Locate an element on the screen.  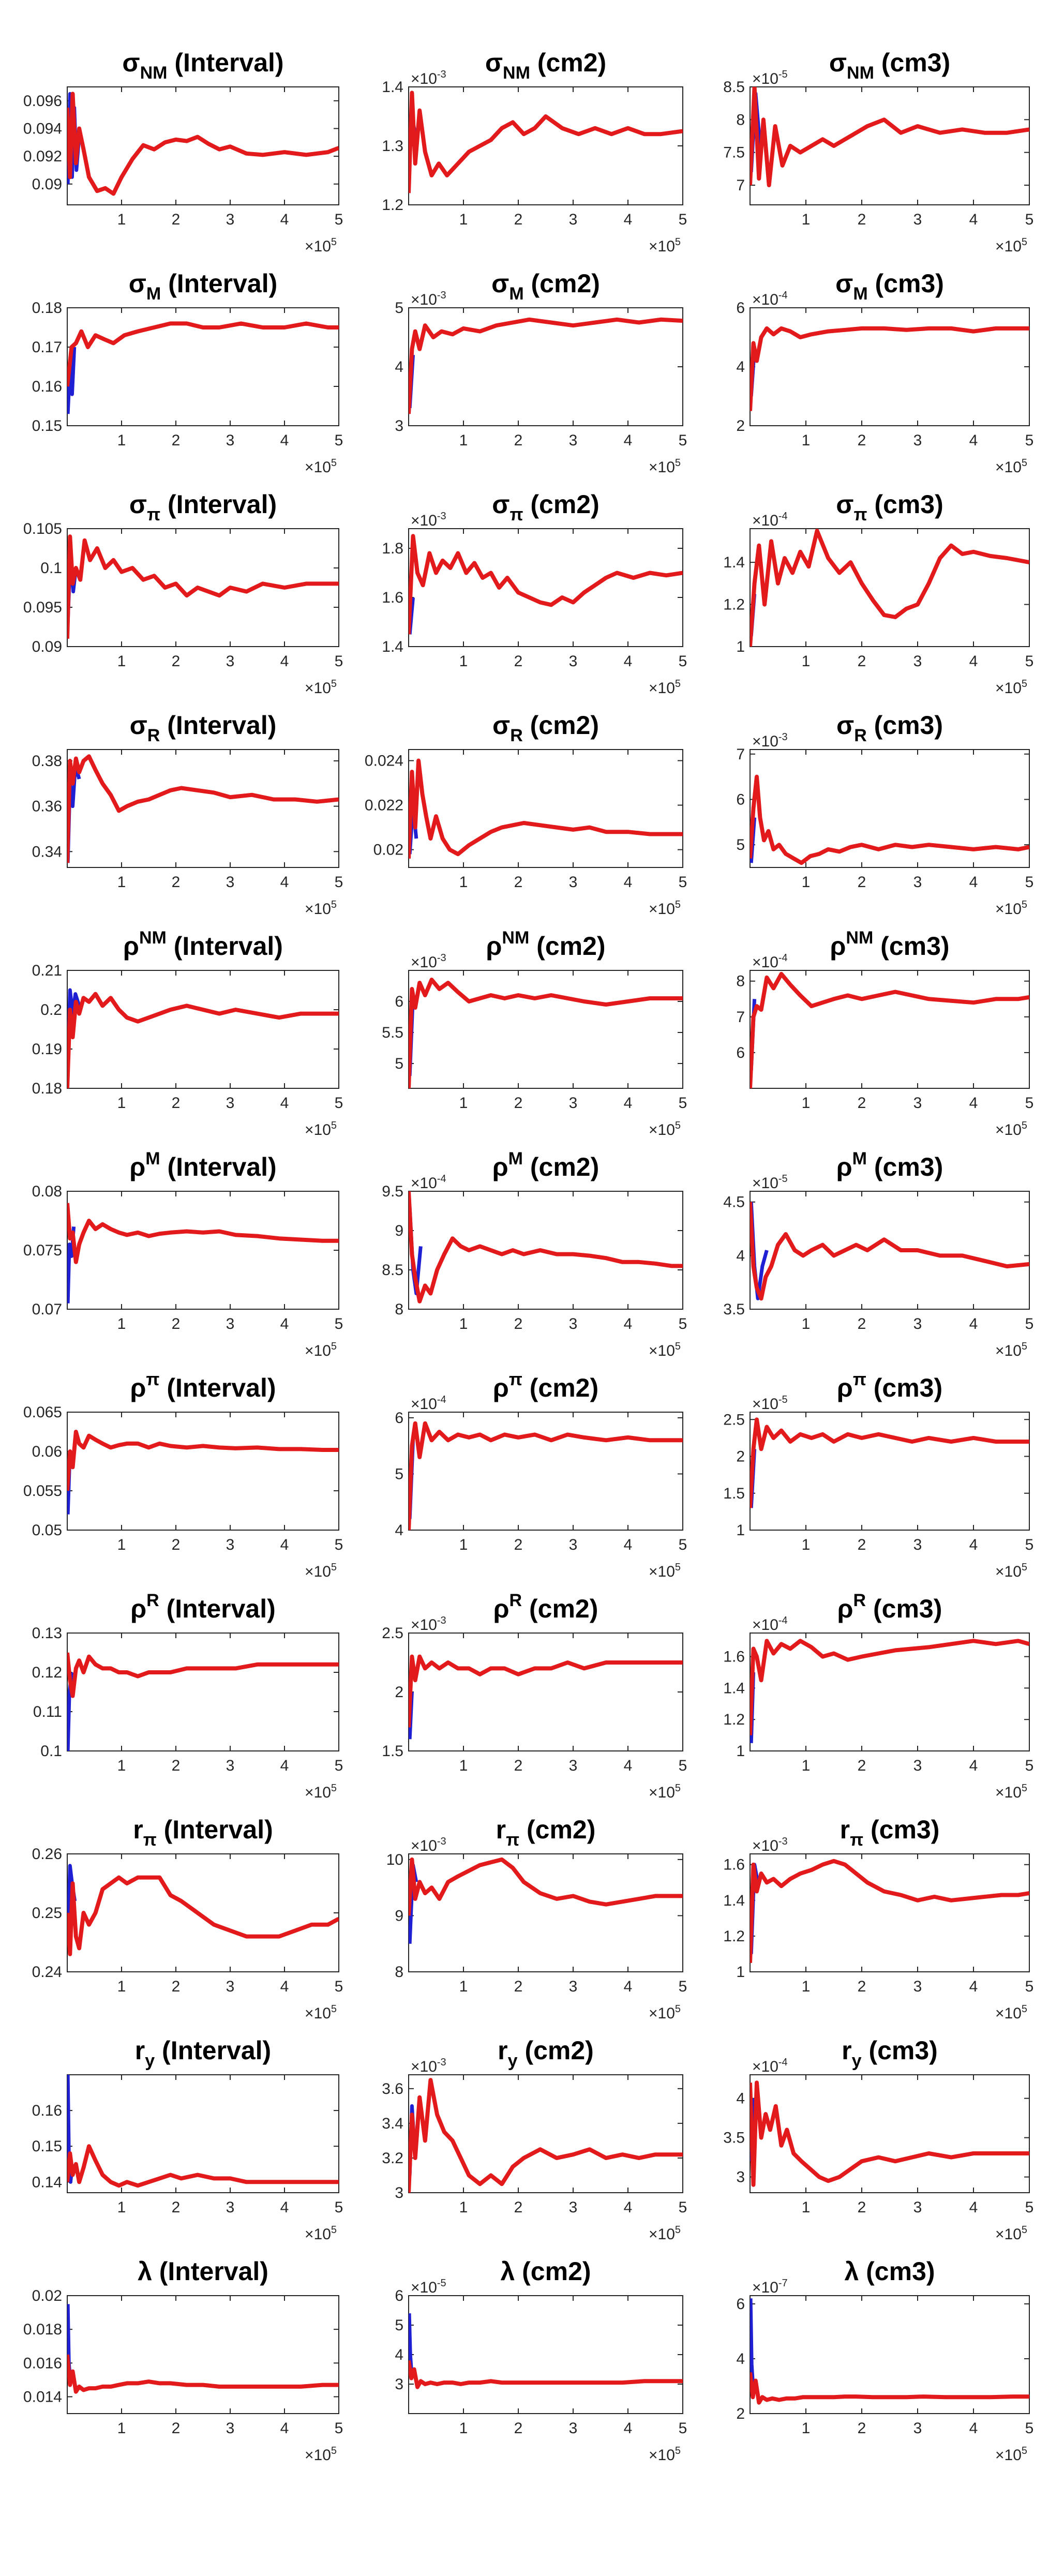
y-tick-label: 0.24 is located at coordinates (47, 1973).